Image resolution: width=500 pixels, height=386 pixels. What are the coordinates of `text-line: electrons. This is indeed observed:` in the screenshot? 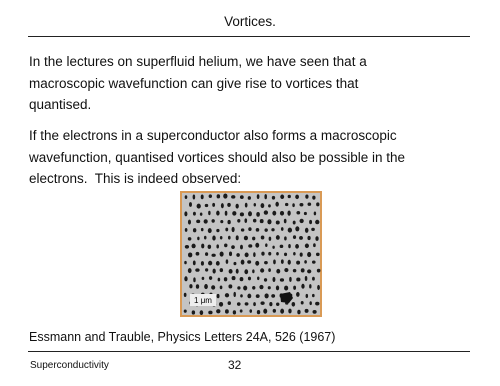 It's located at (135, 178).